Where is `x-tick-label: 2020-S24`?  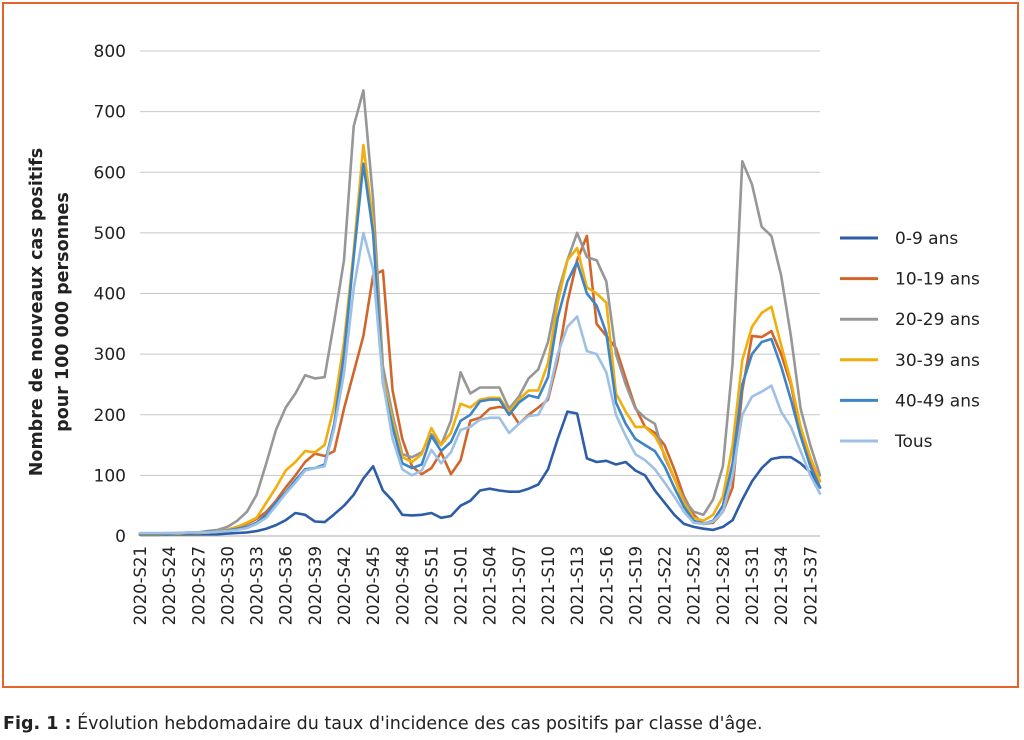 x-tick-label: 2020-S24 is located at coordinates (169, 585).